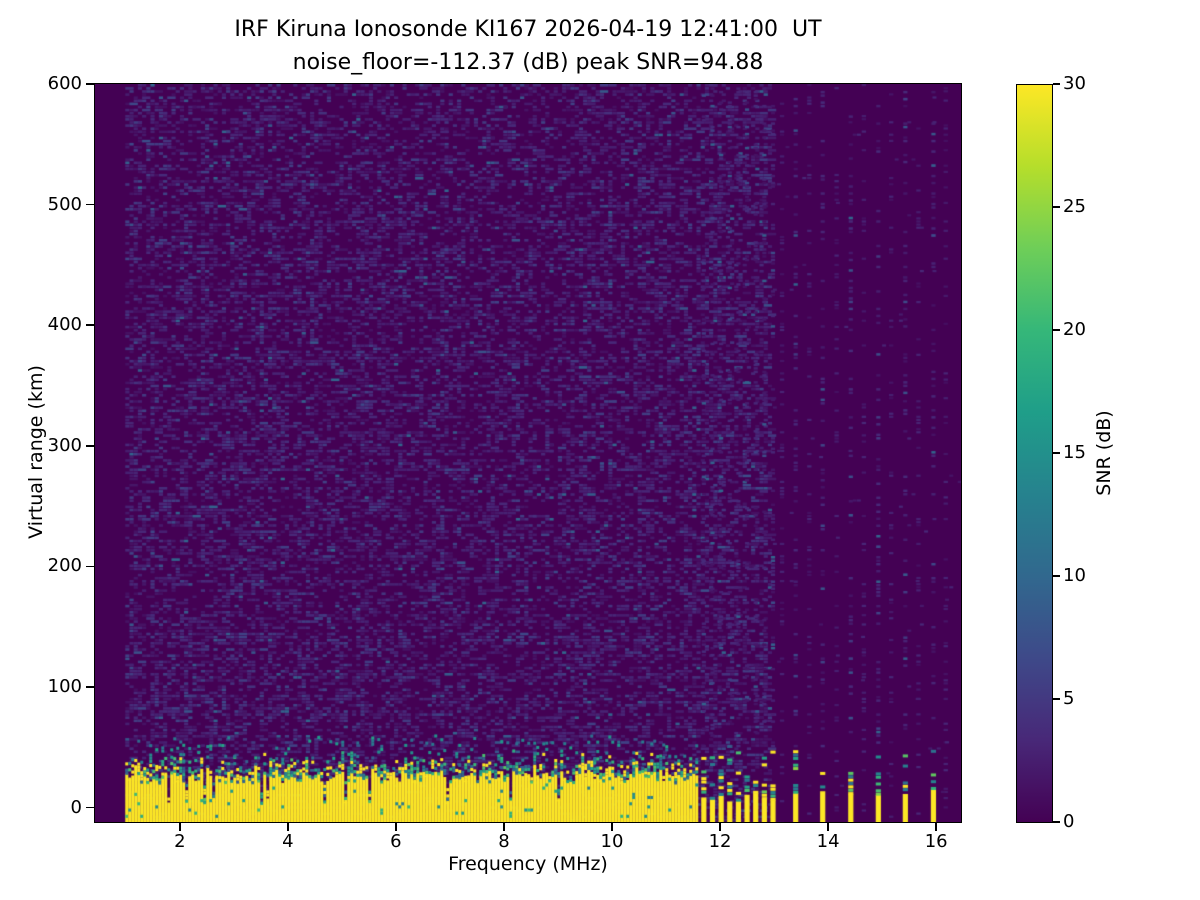  Describe the element at coordinates (936, 841) in the screenshot. I see `x-tick-label: 16` at that location.